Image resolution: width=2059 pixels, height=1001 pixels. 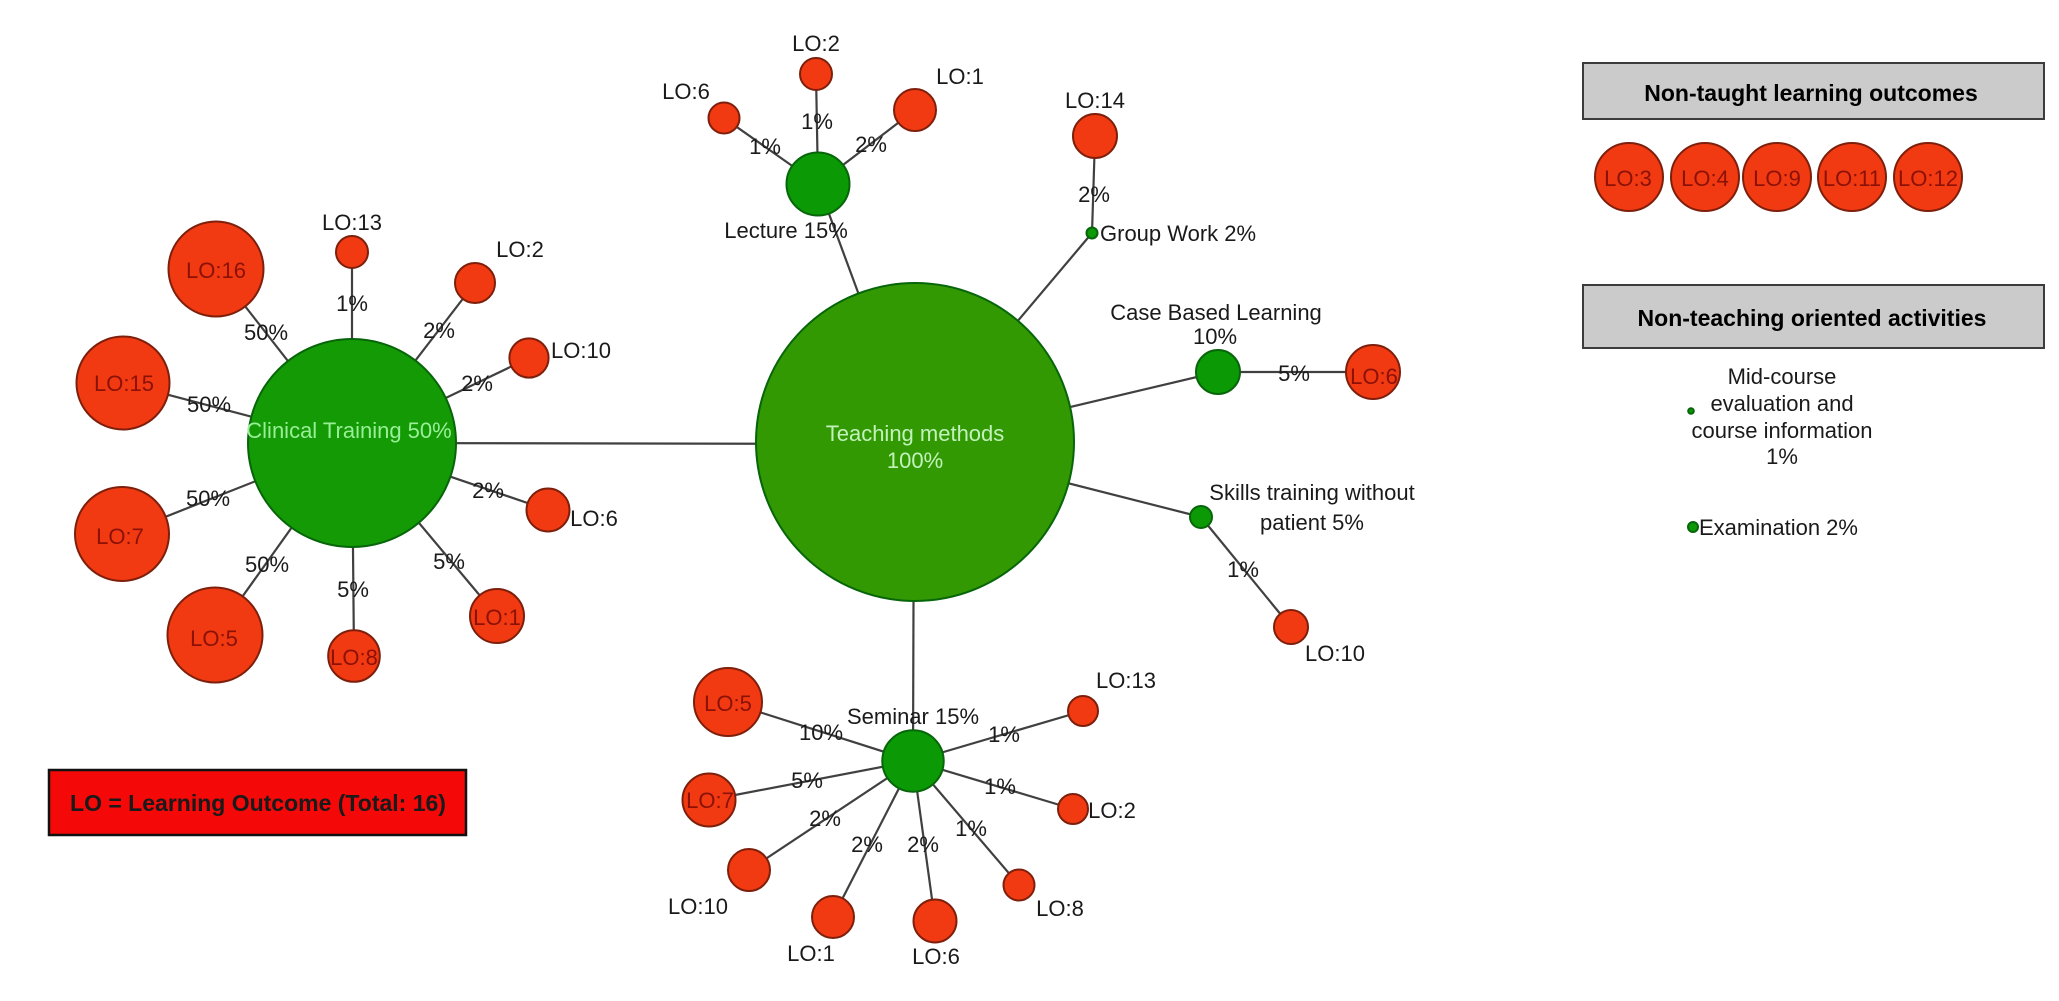 I want to click on svg-text: LO:9, so click(x=1777, y=178).